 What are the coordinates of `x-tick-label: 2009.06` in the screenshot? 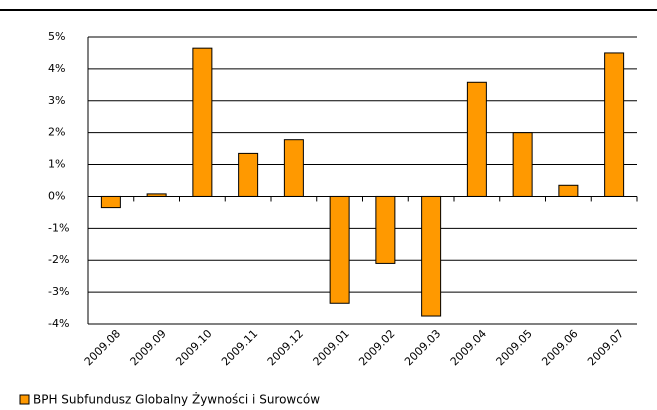 It's located at (559, 347).